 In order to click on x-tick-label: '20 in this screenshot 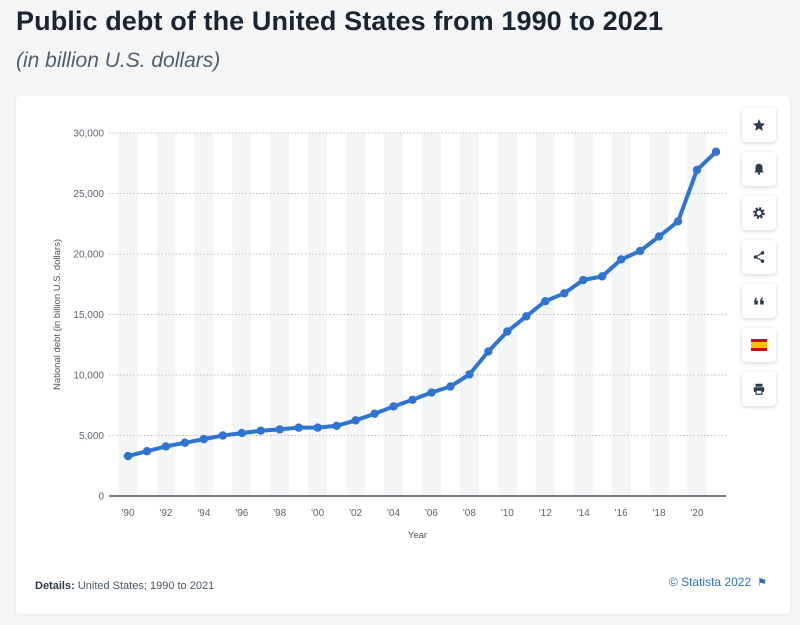, I will do `click(697, 513)`.